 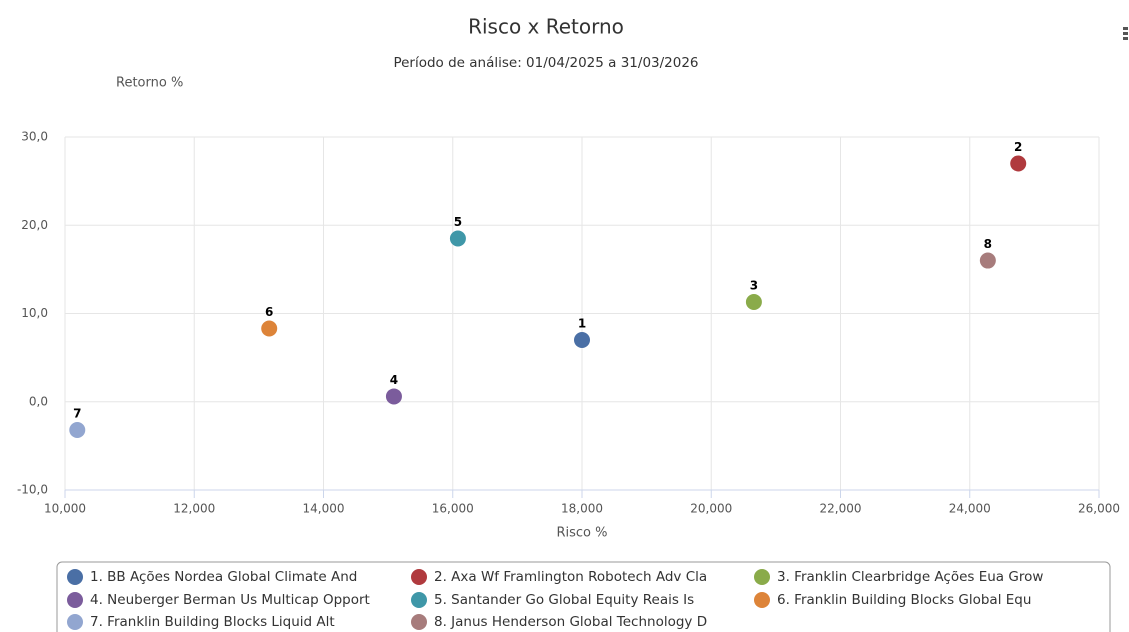 I want to click on y-tick-label: -10,0, so click(x=32, y=490).